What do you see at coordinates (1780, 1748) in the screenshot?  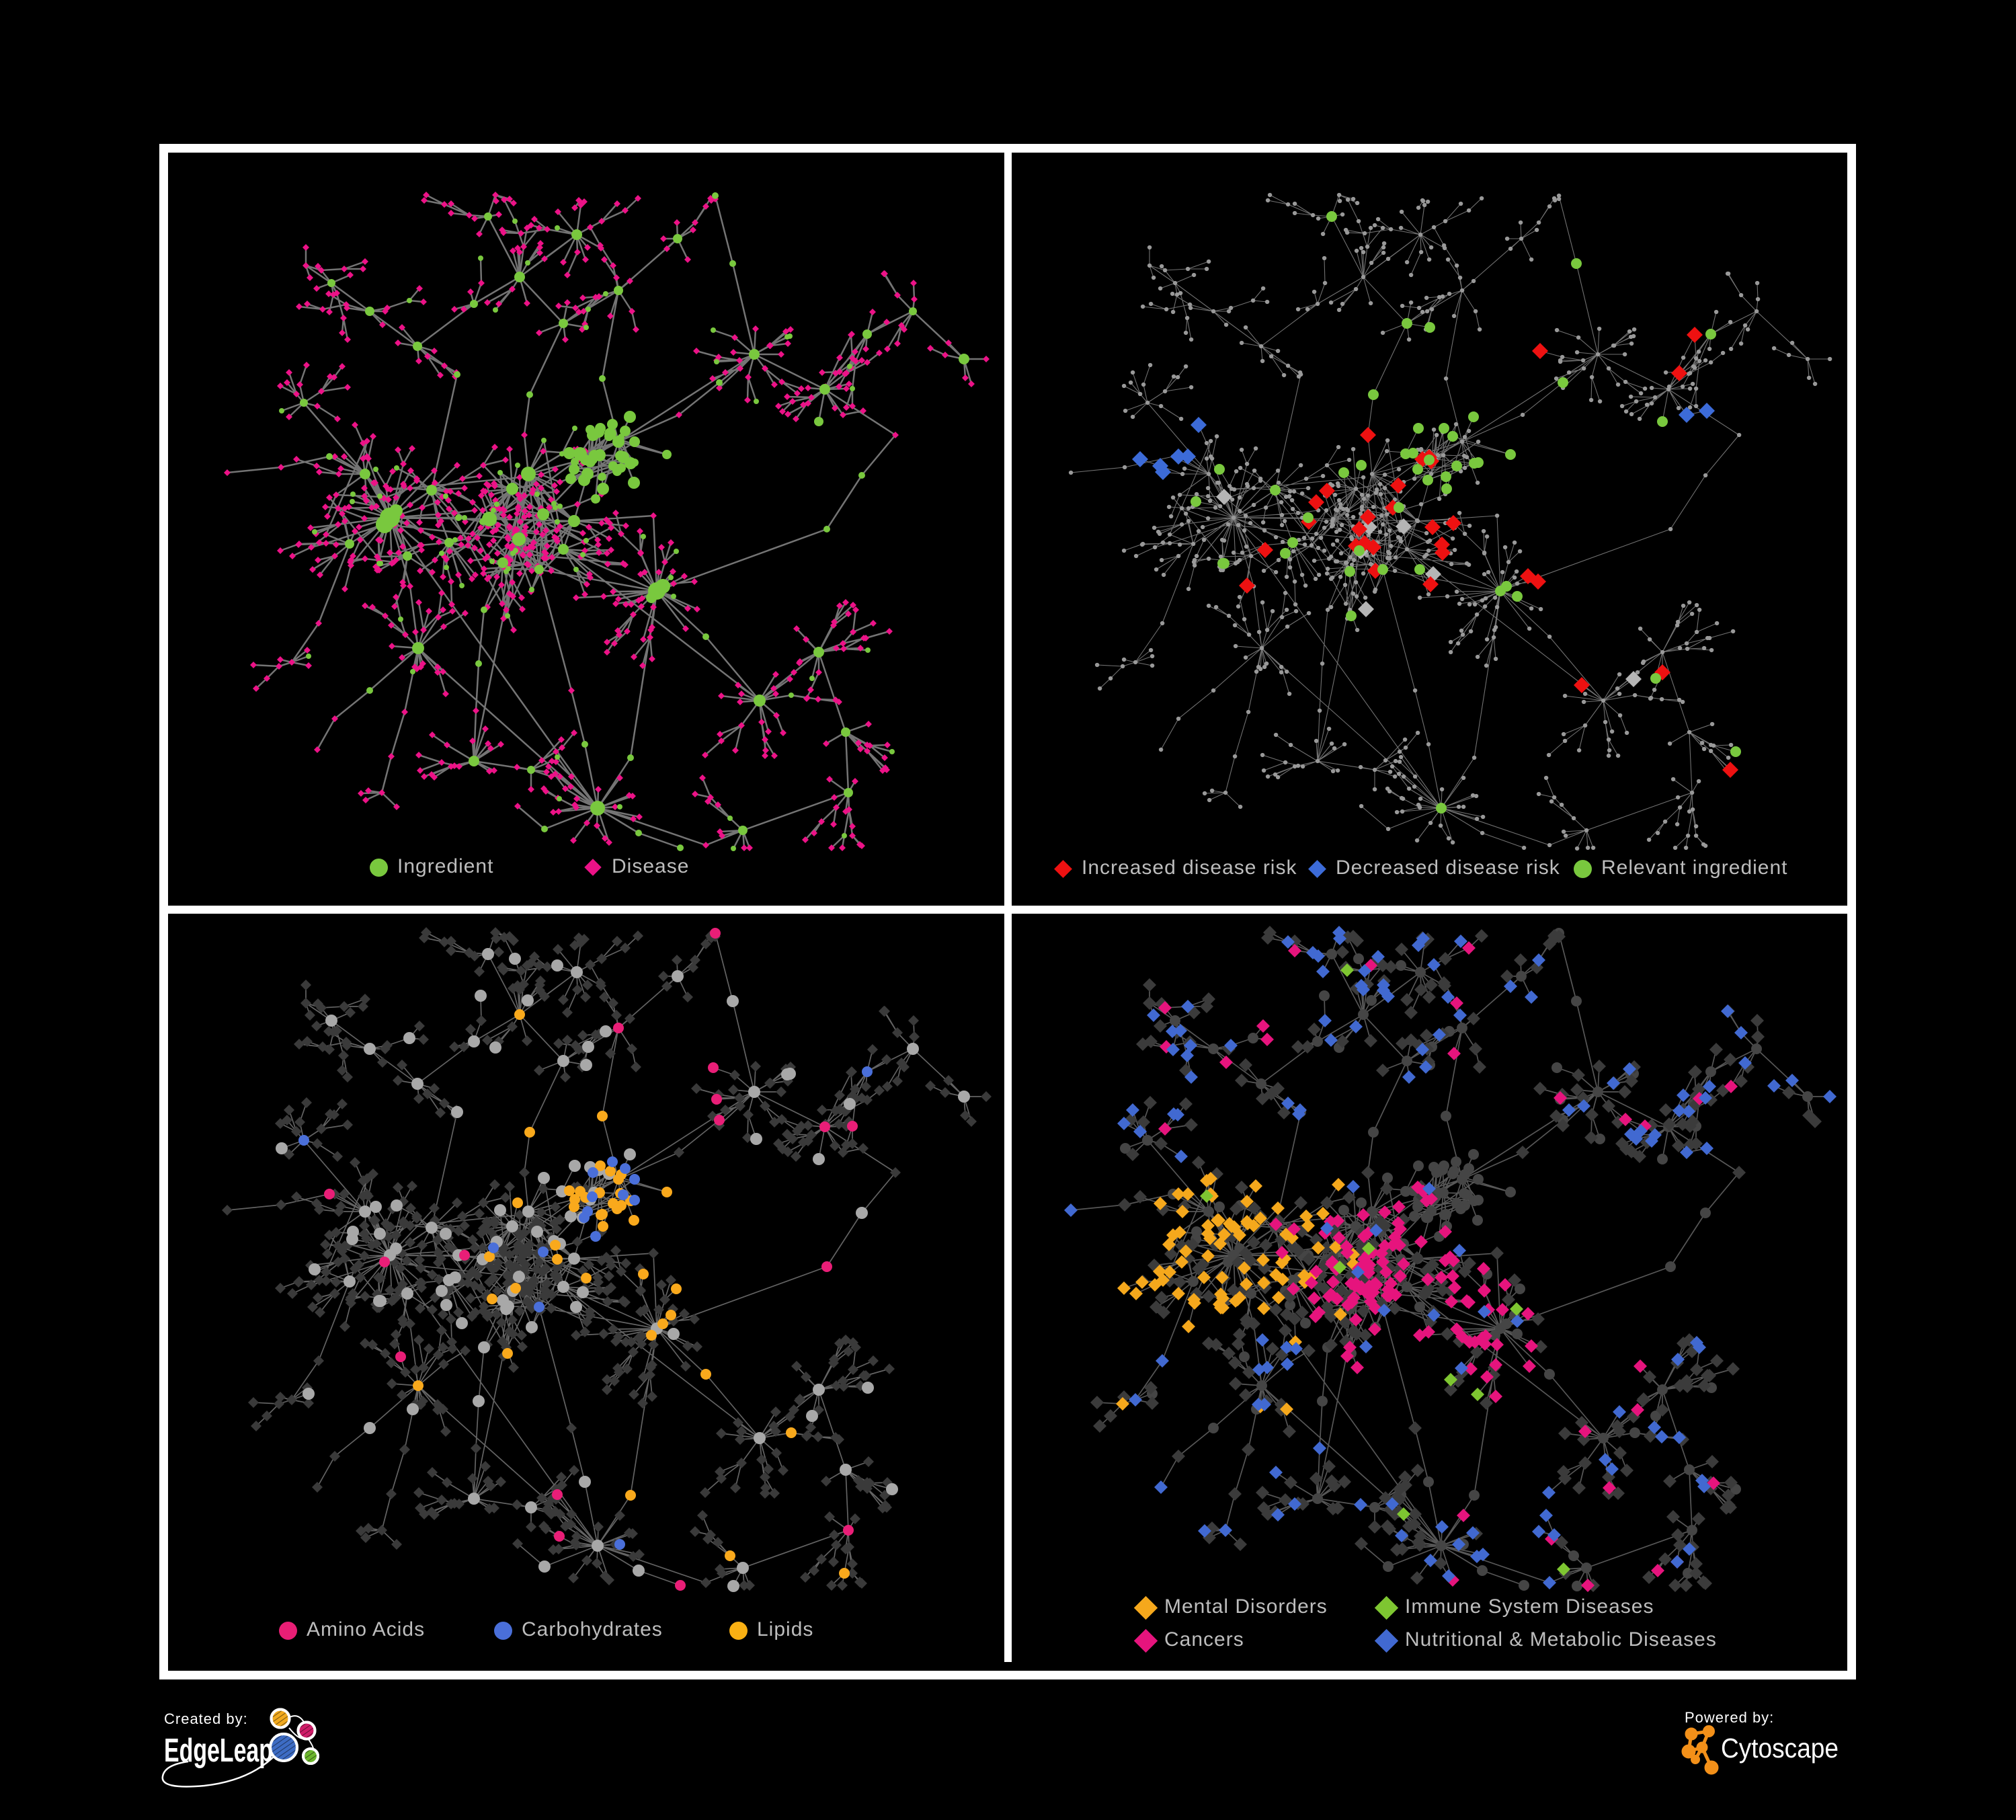 I see `svg-text: Cytoscape` at bounding box center [1780, 1748].